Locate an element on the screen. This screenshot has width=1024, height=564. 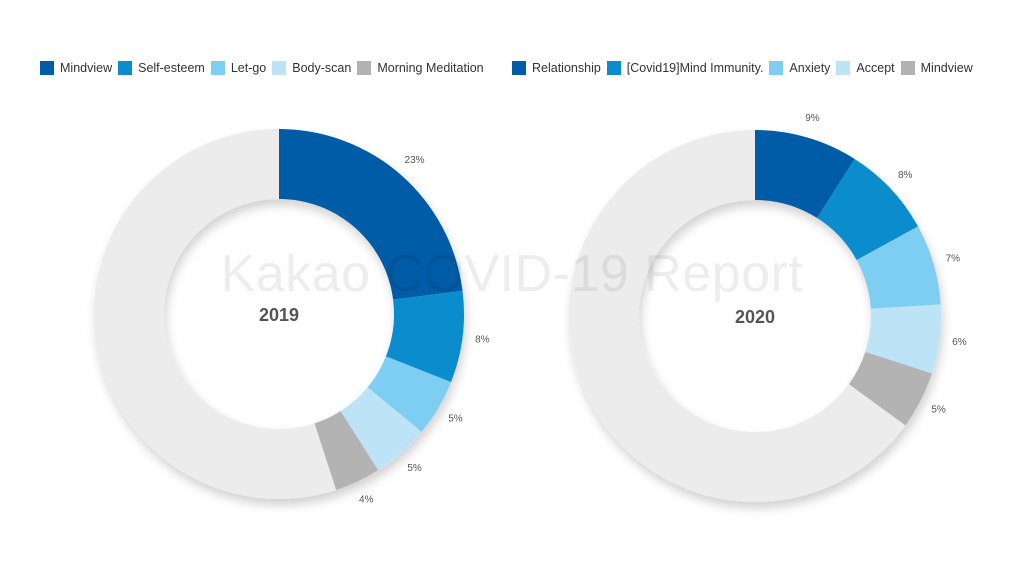
slice-value-label: 6% is located at coordinates (959, 342).